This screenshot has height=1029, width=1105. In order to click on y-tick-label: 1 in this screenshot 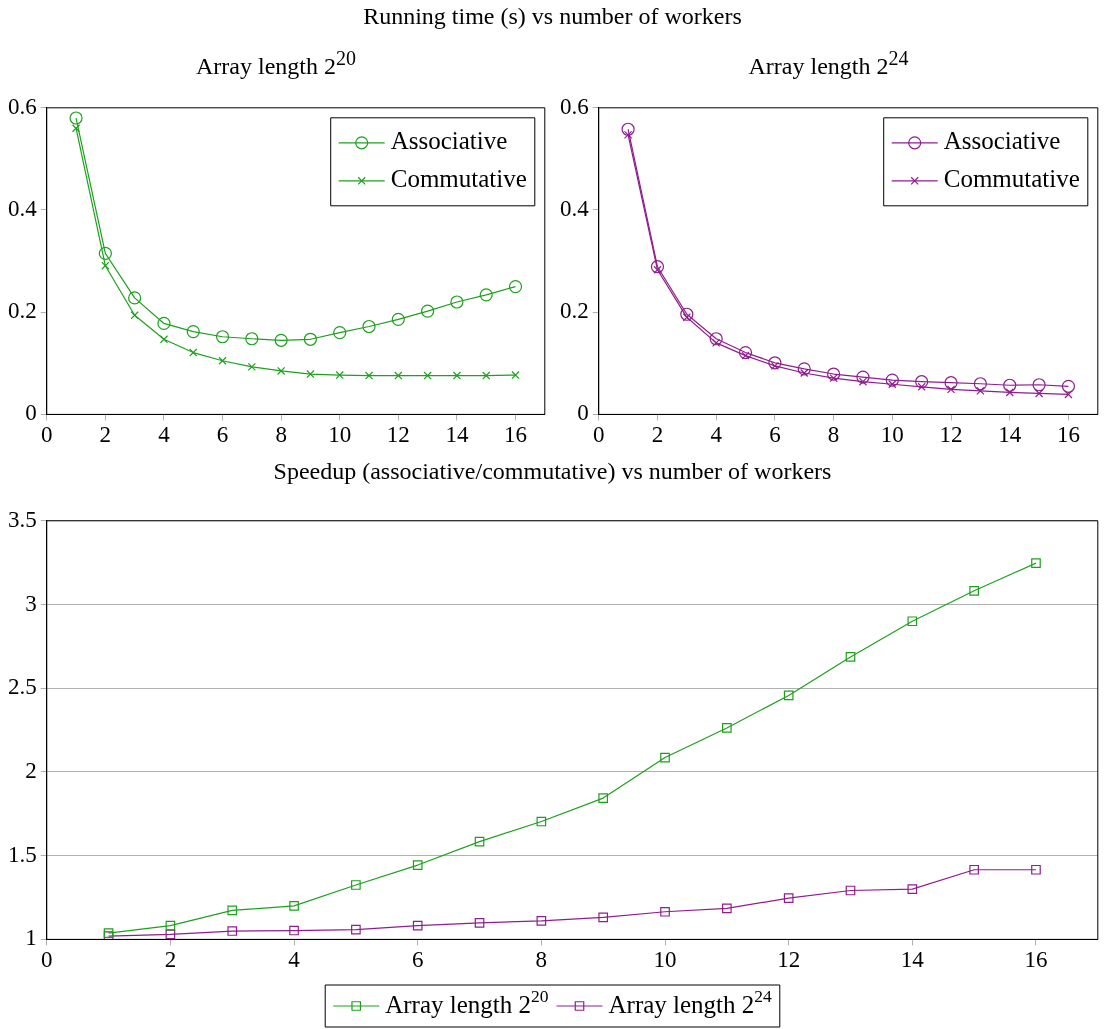, I will do `click(31, 938)`.